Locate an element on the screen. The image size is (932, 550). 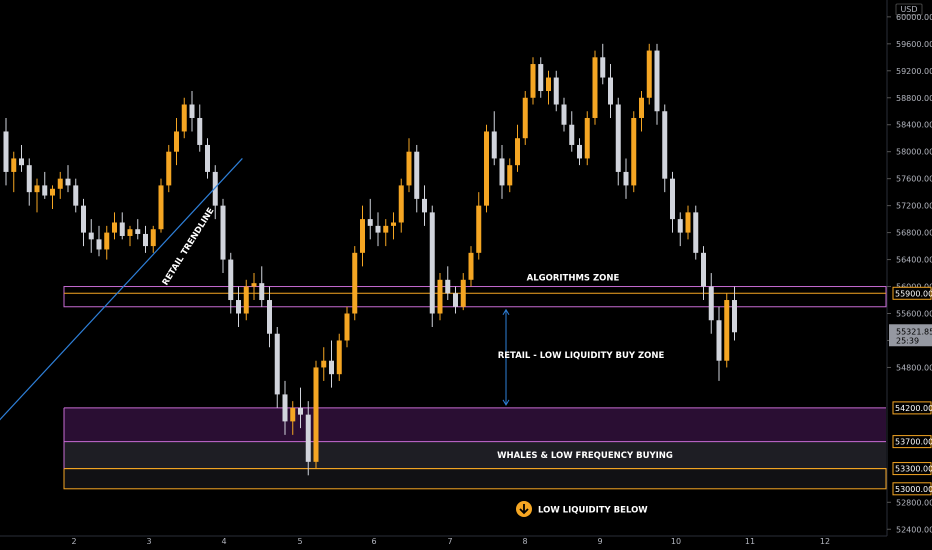
price-tick-label: 56800.00 is located at coordinates (914, 233).